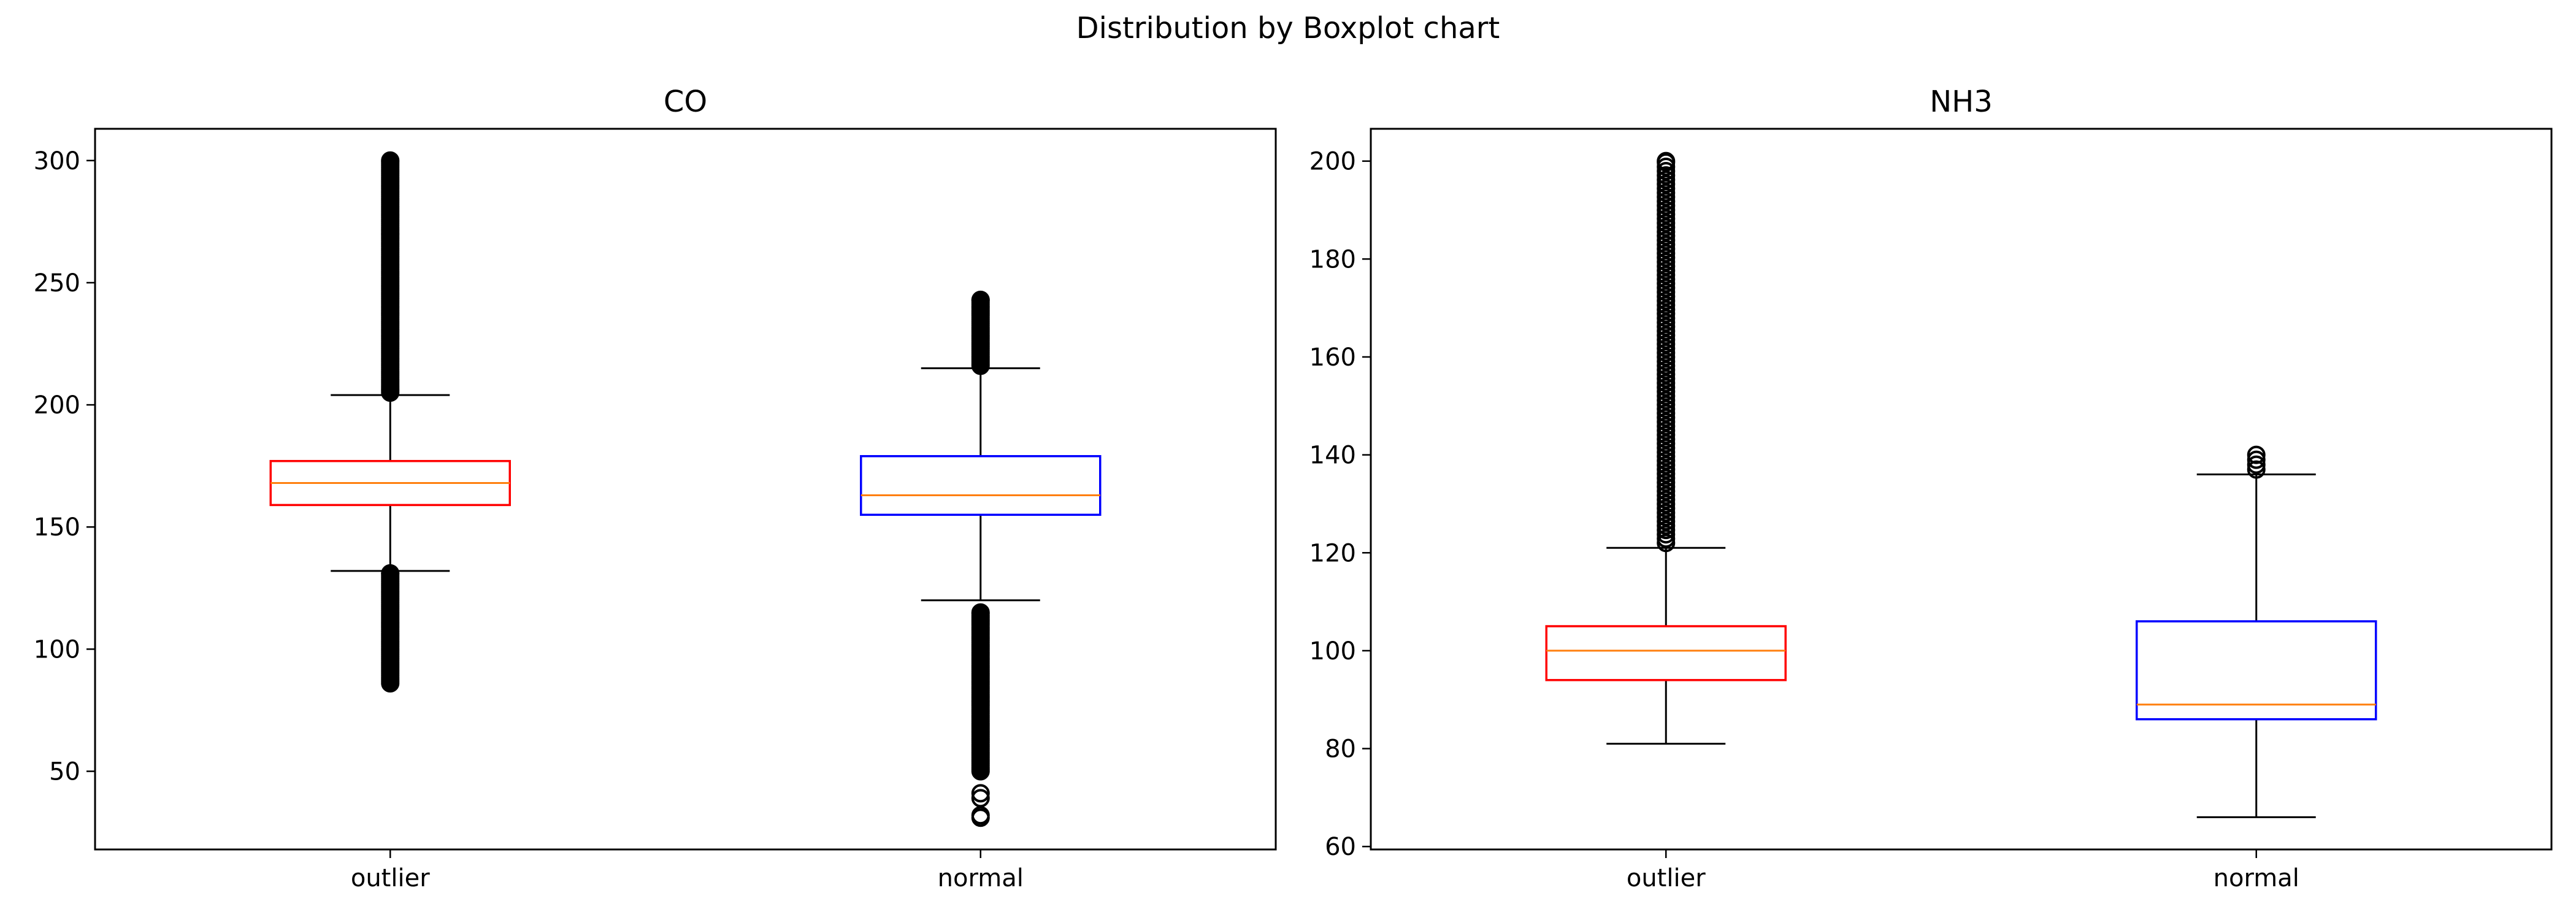  I want to click on subplot-title: CO, so click(685, 102).